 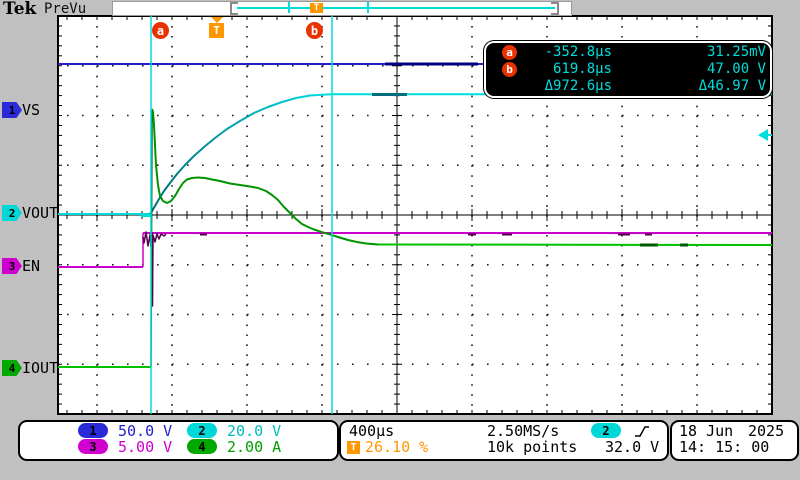 I want to click on channel-4-scale: 2.00 A, so click(x=254, y=447).